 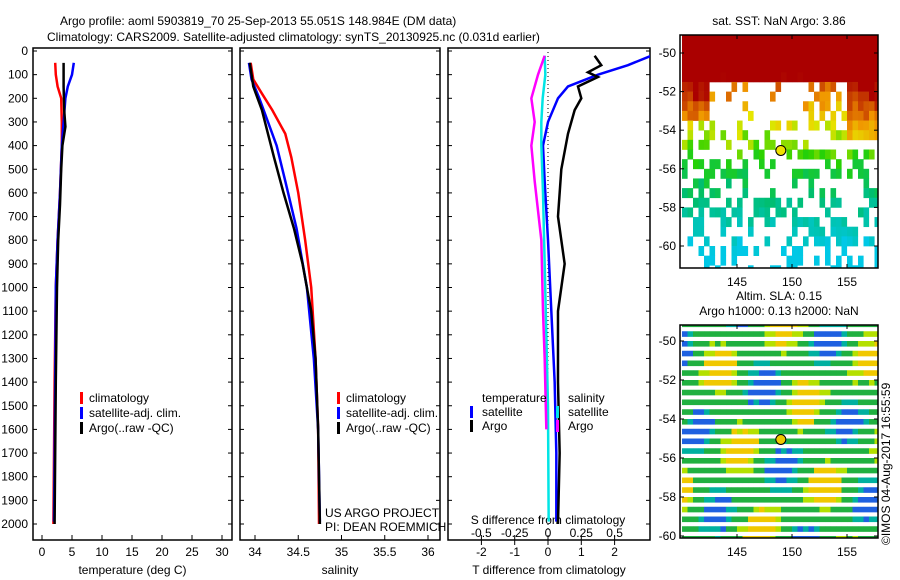 What do you see at coordinates (135, 413) in the screenshot?
I see `legend-label: satellite-adj. clim.` at bounding box center [135, 413].